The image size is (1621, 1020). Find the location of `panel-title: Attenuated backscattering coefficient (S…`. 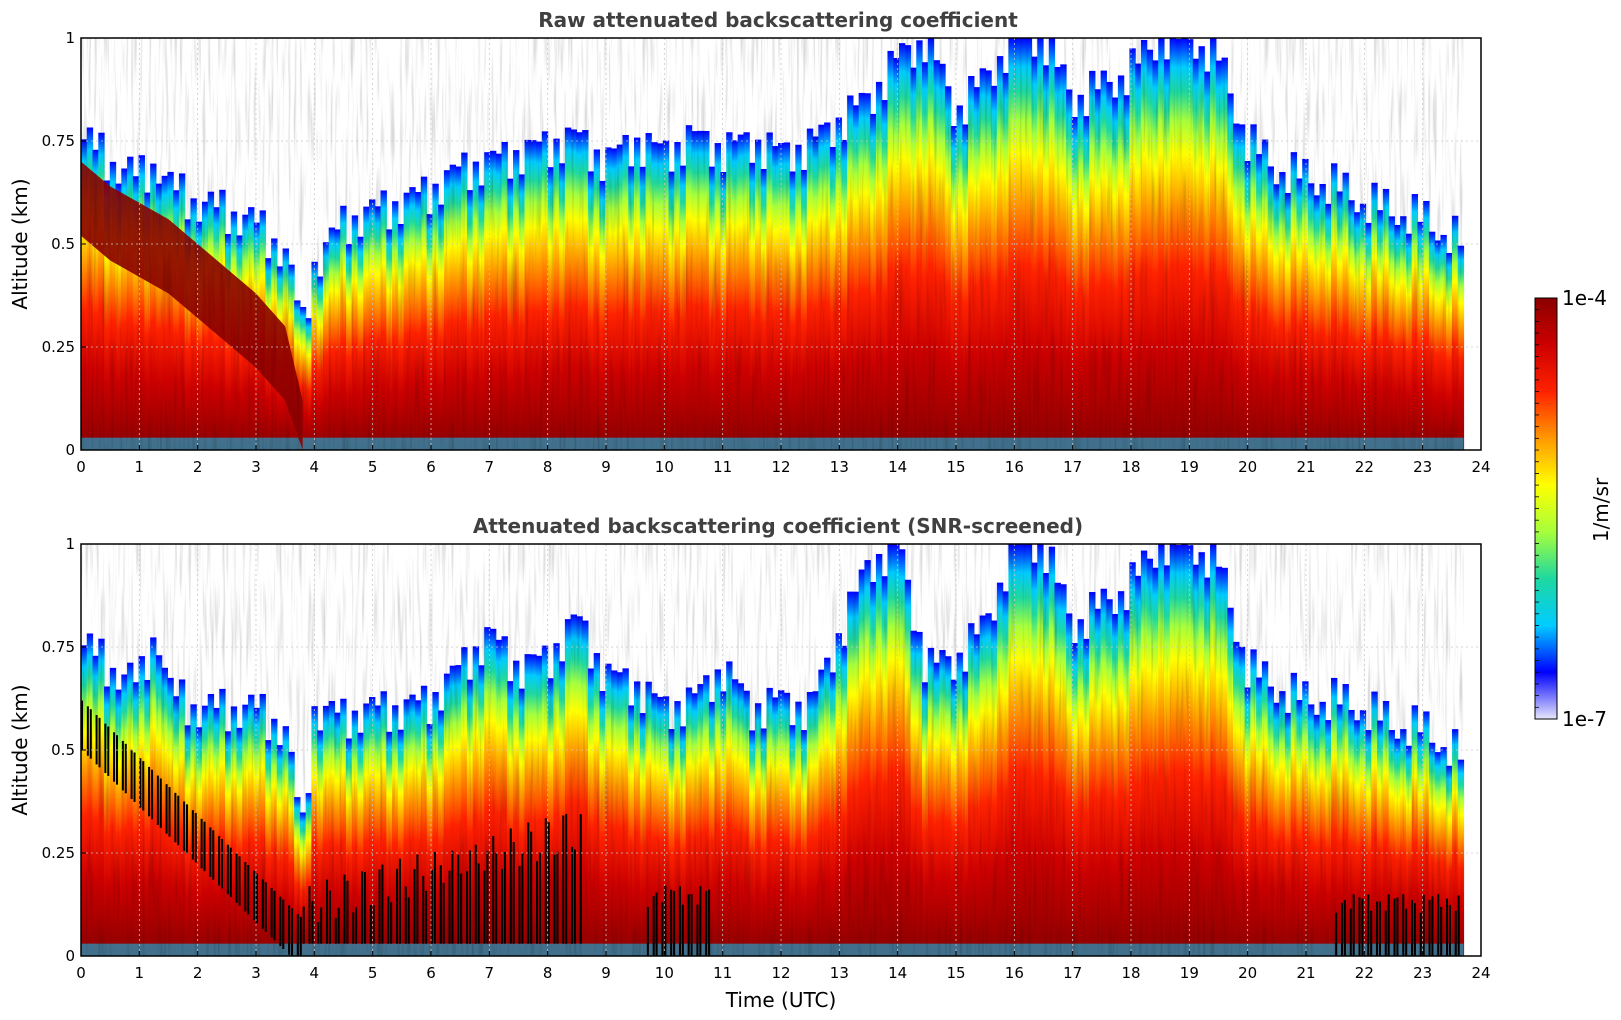

panel-title: Attenuated backscattering coefficient (S… is located at coordinates (778, 526).